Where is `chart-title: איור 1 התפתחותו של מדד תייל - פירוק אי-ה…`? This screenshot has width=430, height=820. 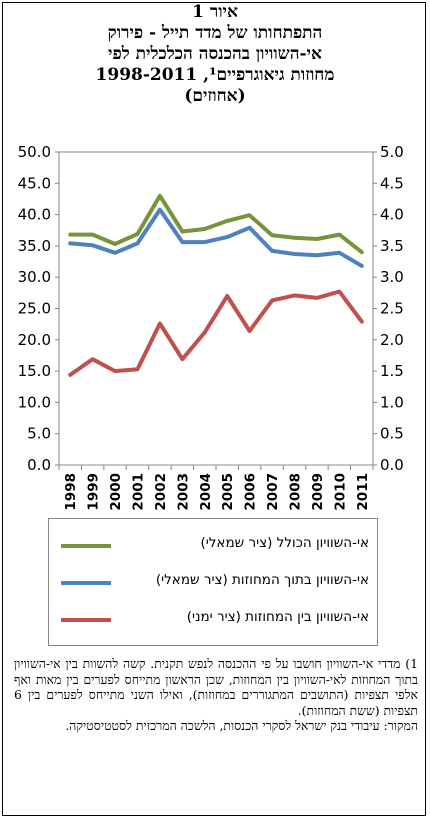
chart-title: איור 1 התפתחותו של מדד תייל - פירוק אי-ה… is located at coordinates (215, 54).